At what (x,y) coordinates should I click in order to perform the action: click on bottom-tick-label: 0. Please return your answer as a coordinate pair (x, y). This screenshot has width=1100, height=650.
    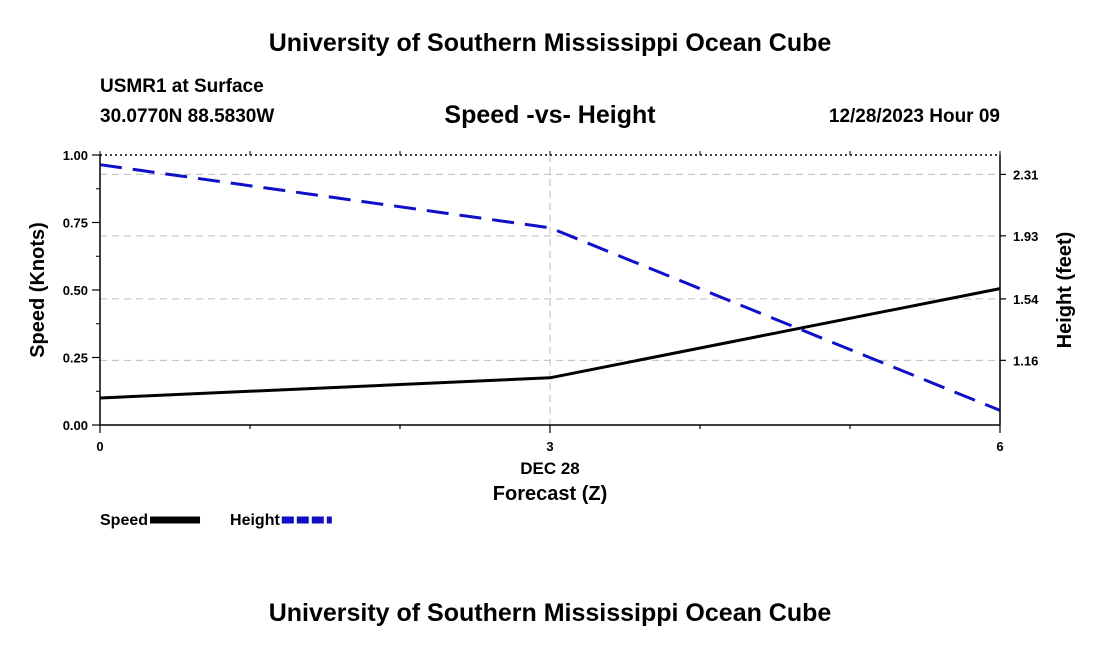
    Looking at the image, I should click on (99, 446).